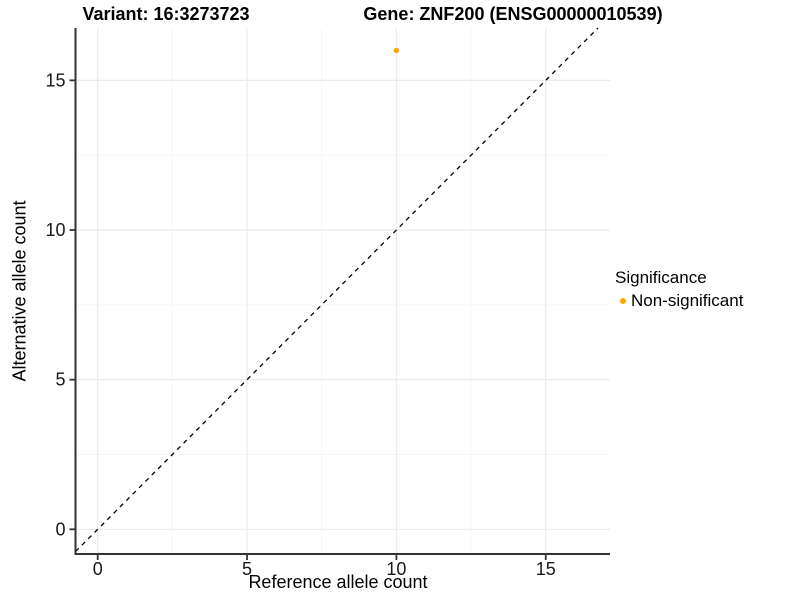 This screenshot has width=800, height=600. Describe the element at coordinates (396, 50) in the screenshot. I see `data-point` at that location.